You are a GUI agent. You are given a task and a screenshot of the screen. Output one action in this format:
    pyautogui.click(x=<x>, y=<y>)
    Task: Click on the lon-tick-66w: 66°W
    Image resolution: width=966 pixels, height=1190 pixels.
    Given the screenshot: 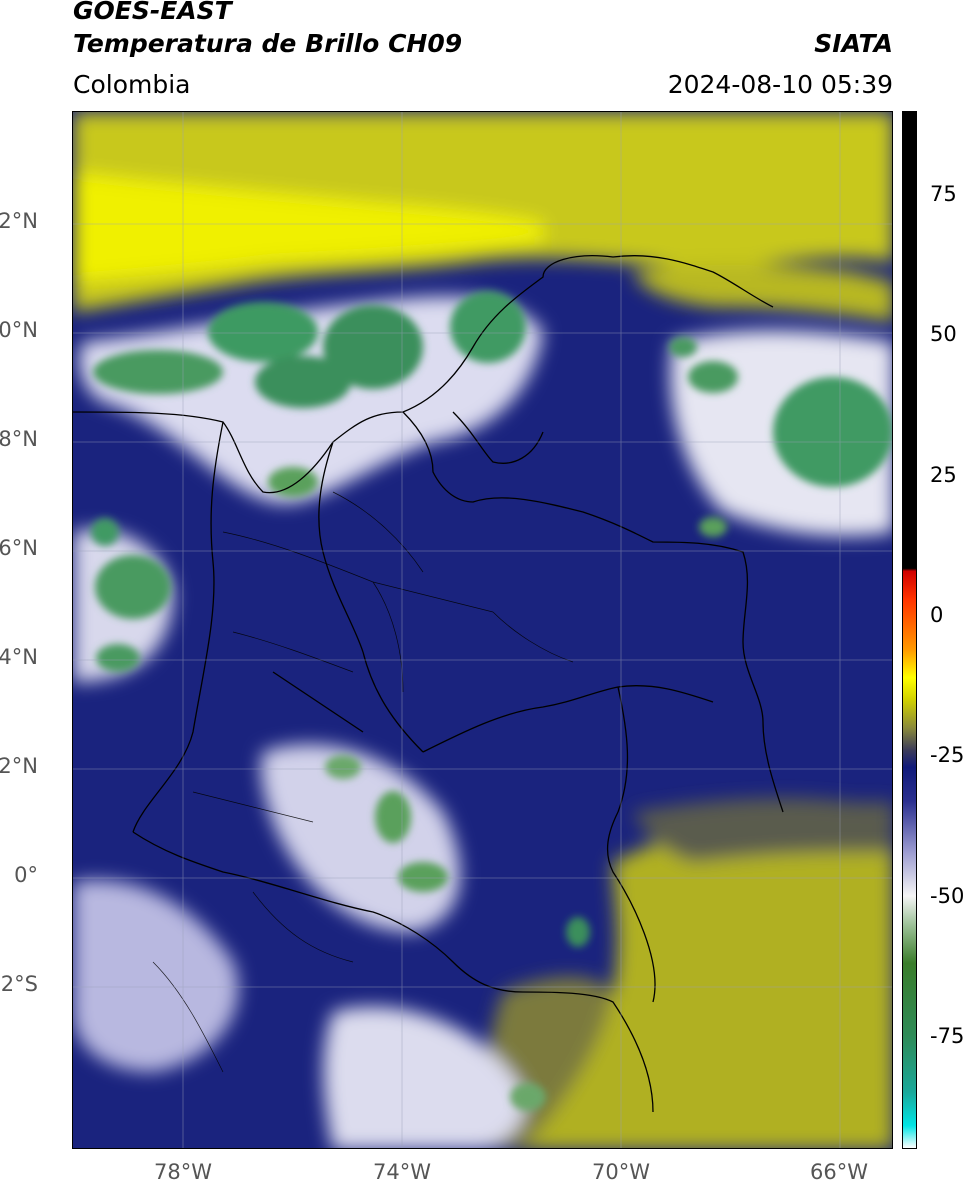 What is the action you would take?
    pyautogui.click(x=839, y=1172)
    